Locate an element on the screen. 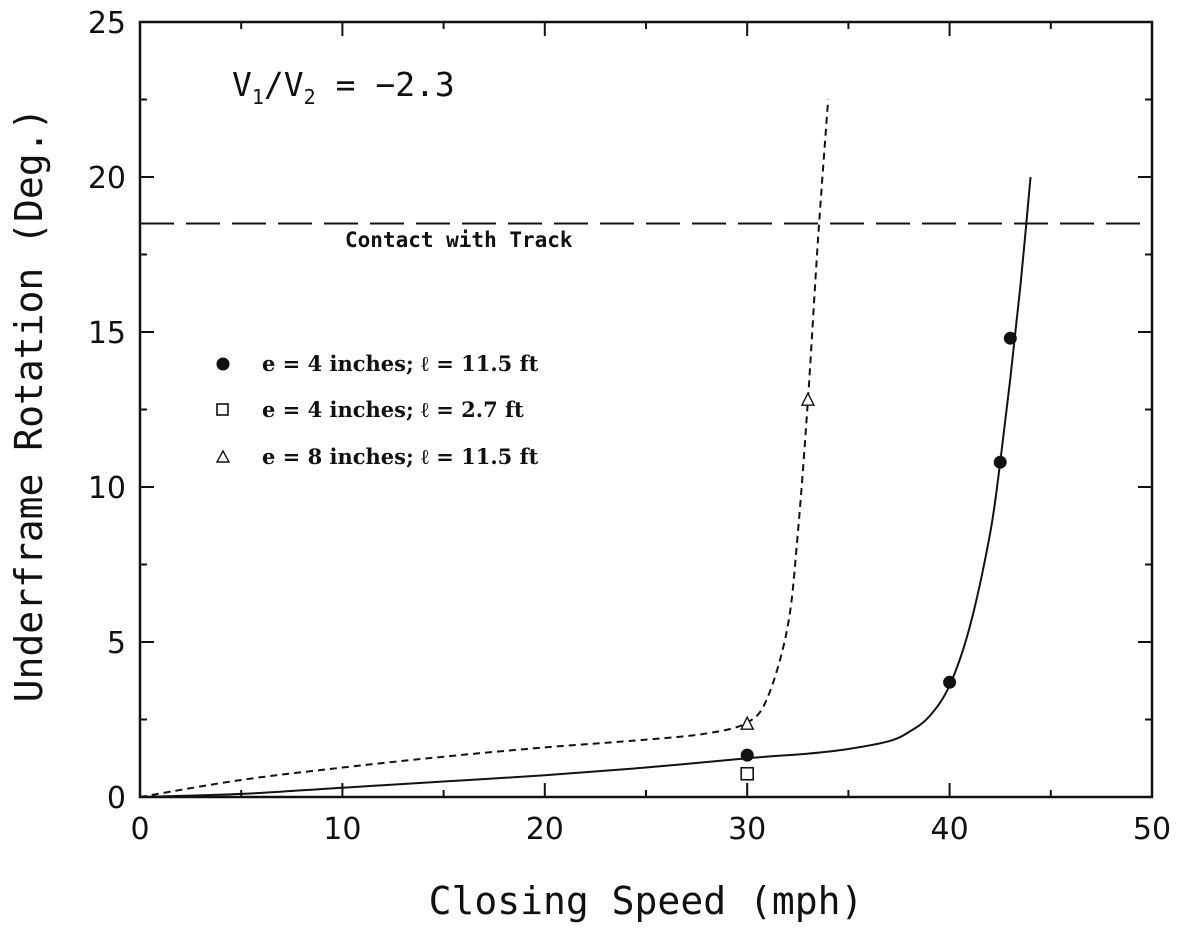 Image resolution: width=1180 pixels, height=933 pixels. legend-marker-filled-circle is located at coordinates (223, 364).